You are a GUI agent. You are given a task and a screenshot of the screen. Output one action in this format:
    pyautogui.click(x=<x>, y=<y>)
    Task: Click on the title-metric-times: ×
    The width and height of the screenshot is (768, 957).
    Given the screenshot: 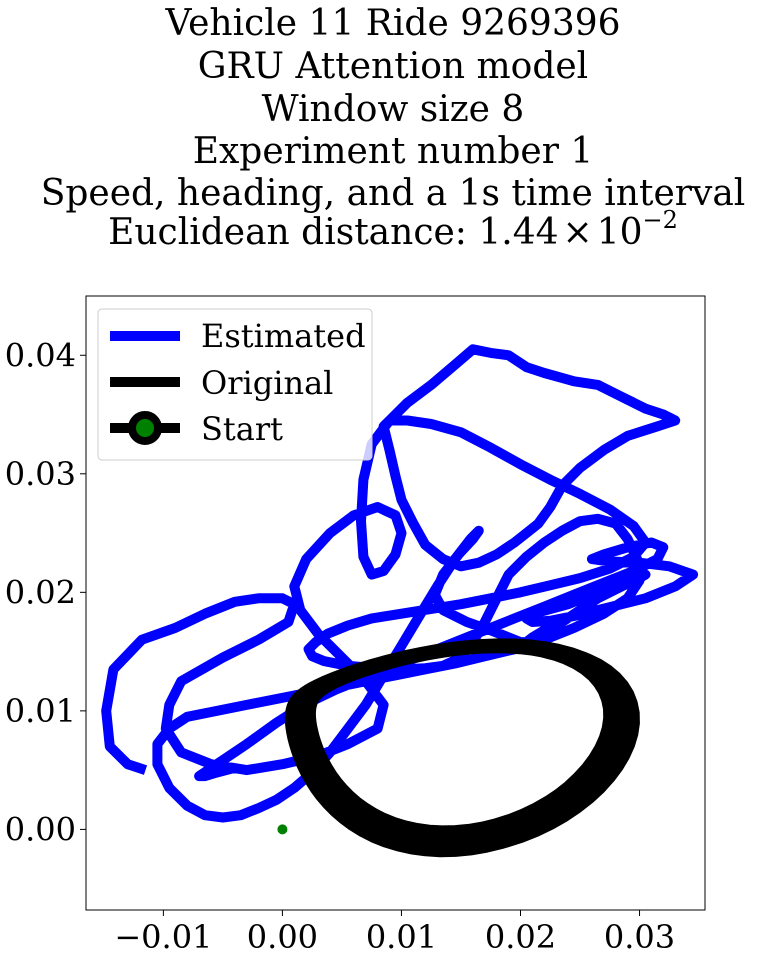 What is the action you would take?
    pyautogui.click(x=578, y=232)
    